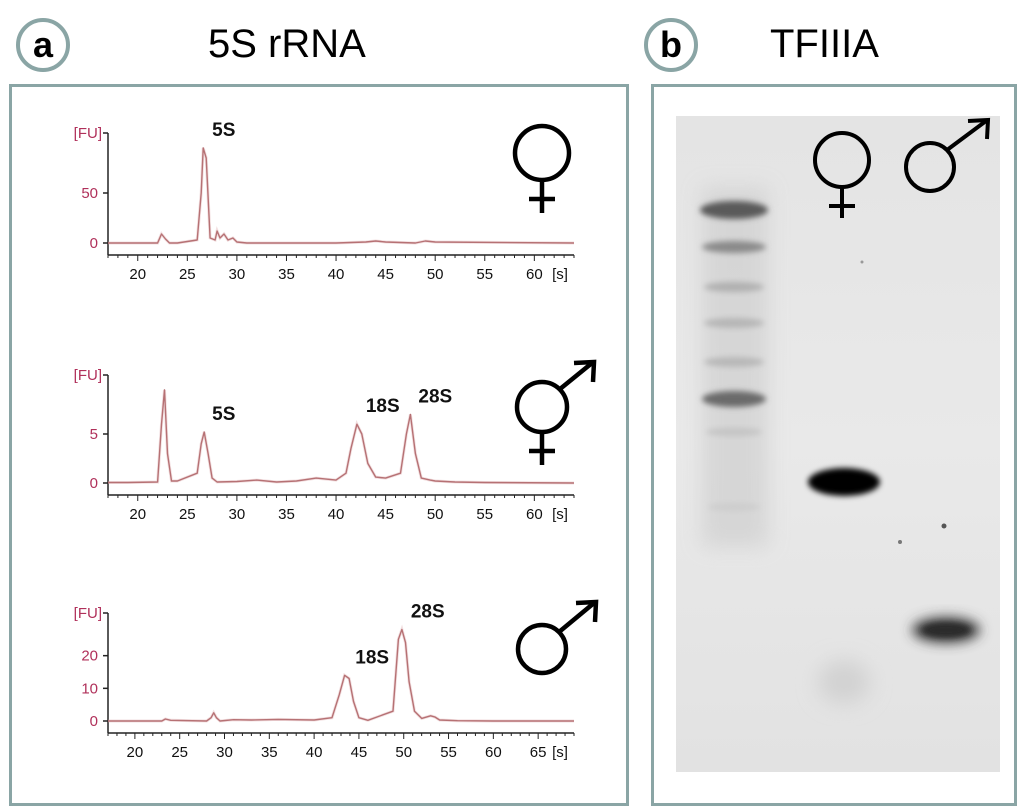  Describe the element at coordinates (946, 630) in the screenshot. I see `gel-lane-male` at that location.